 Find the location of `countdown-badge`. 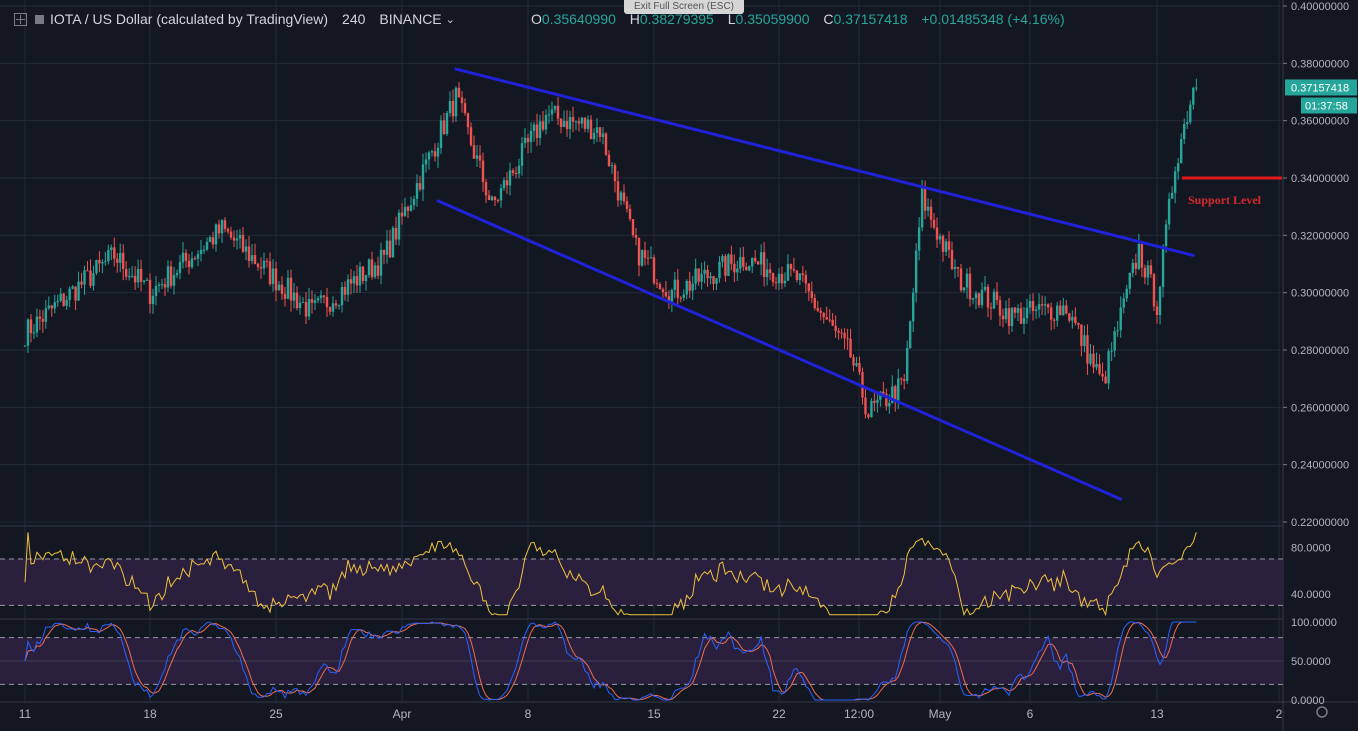

countdown-badge is located at coordinates (1329, 105).